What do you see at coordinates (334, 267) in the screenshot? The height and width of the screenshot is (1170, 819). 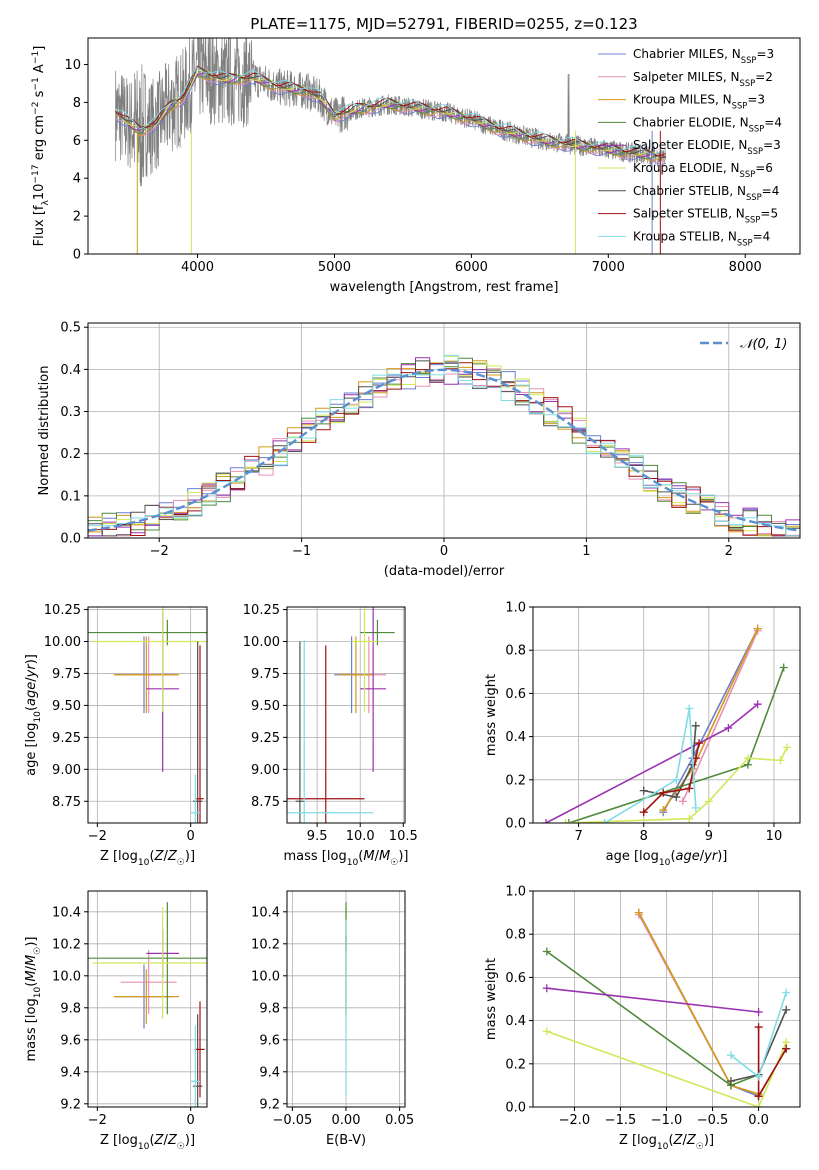 I see `x-tick-label: 5000` at bounding box center [334, 267].